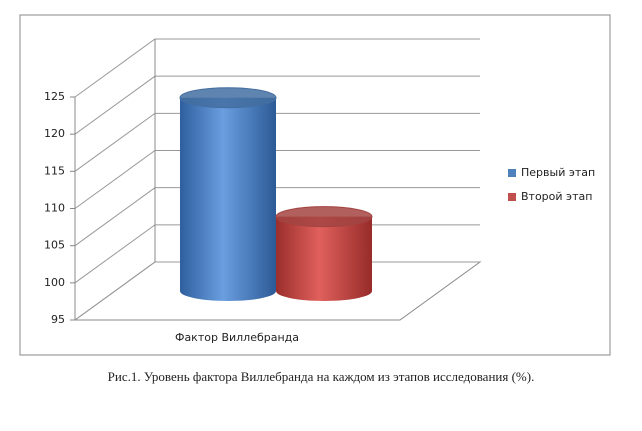 The height and width of the screenshot is (431, 642). I want to click on y-tick-label: 115, so click(54, 170).